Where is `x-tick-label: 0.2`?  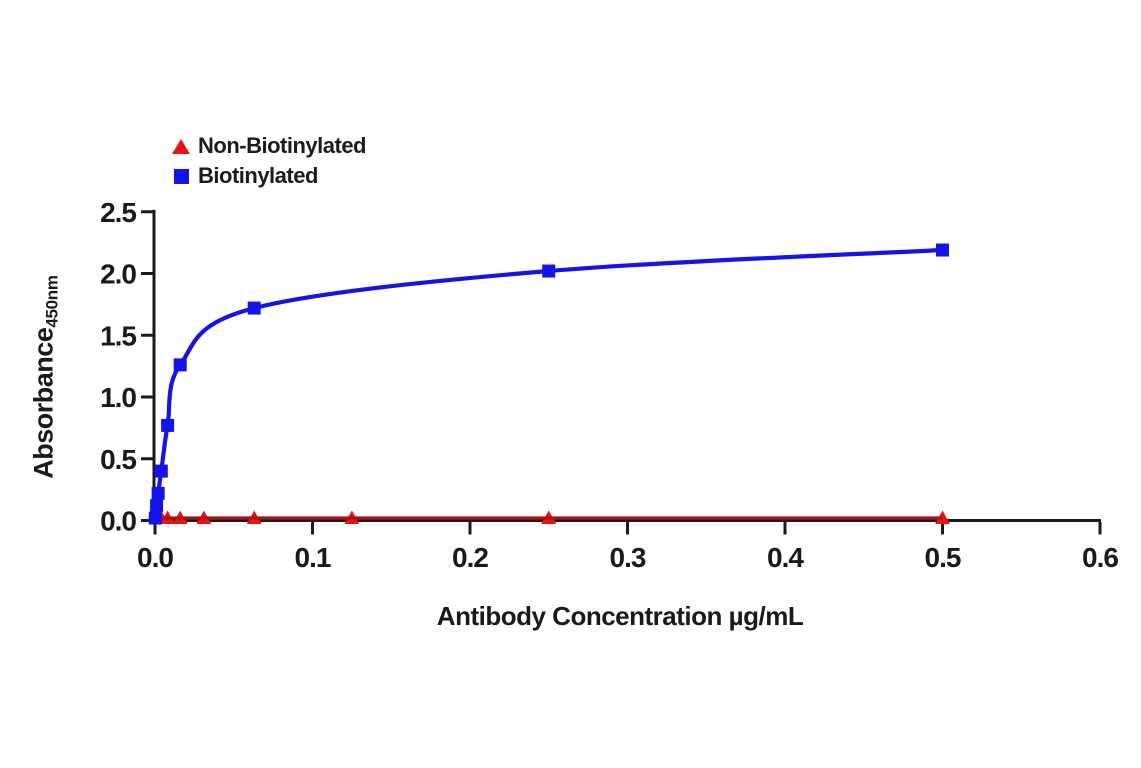
x-tick-label: 0.2 is located at coordinates (470, 557).